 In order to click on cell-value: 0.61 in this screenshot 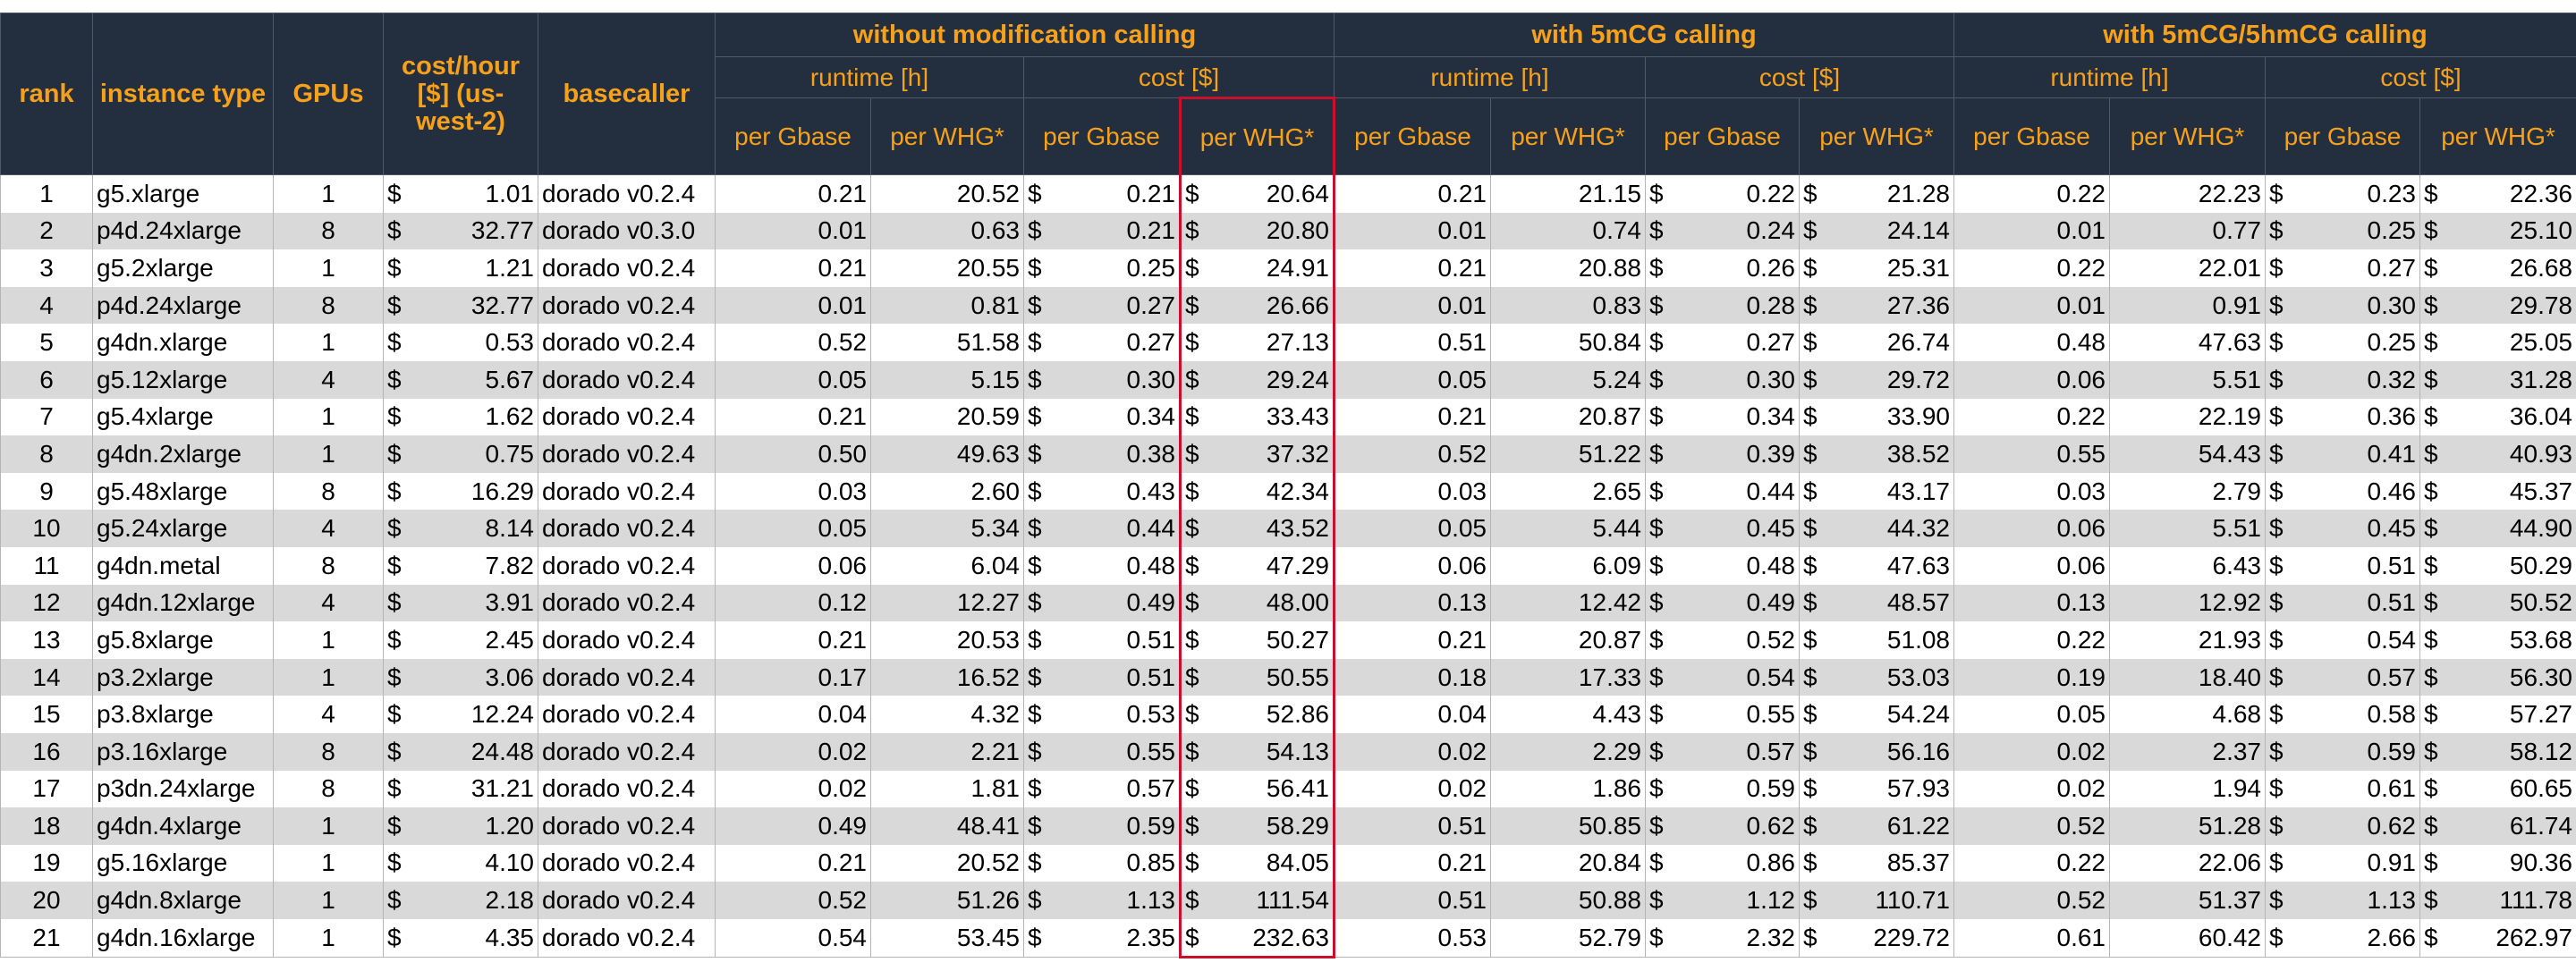, I will do `click(2081, 938)`.